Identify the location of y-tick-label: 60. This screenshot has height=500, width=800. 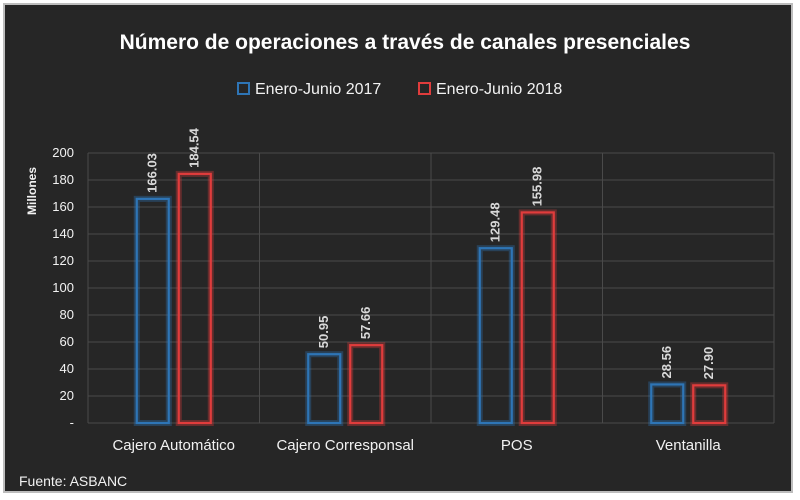
(67, 341).